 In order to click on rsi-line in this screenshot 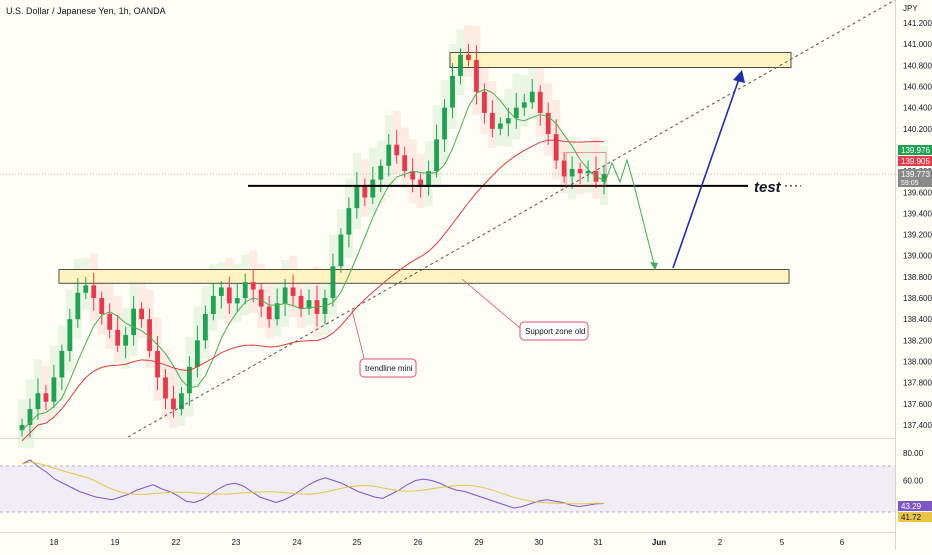, I will do `click(313, 484)`.